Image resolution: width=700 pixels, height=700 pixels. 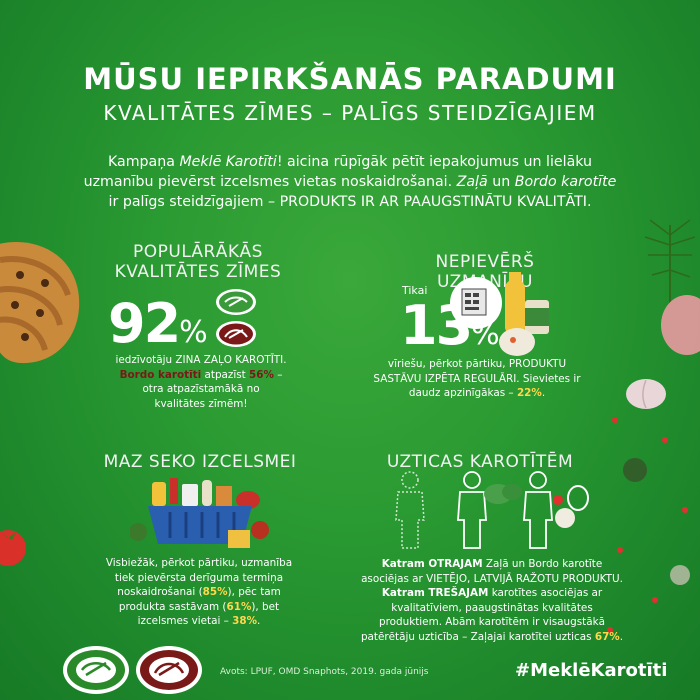 I want to click on page-title: MŪSU IEPIRKŠANĀS PARADUMI, so click(x=350, y=79).